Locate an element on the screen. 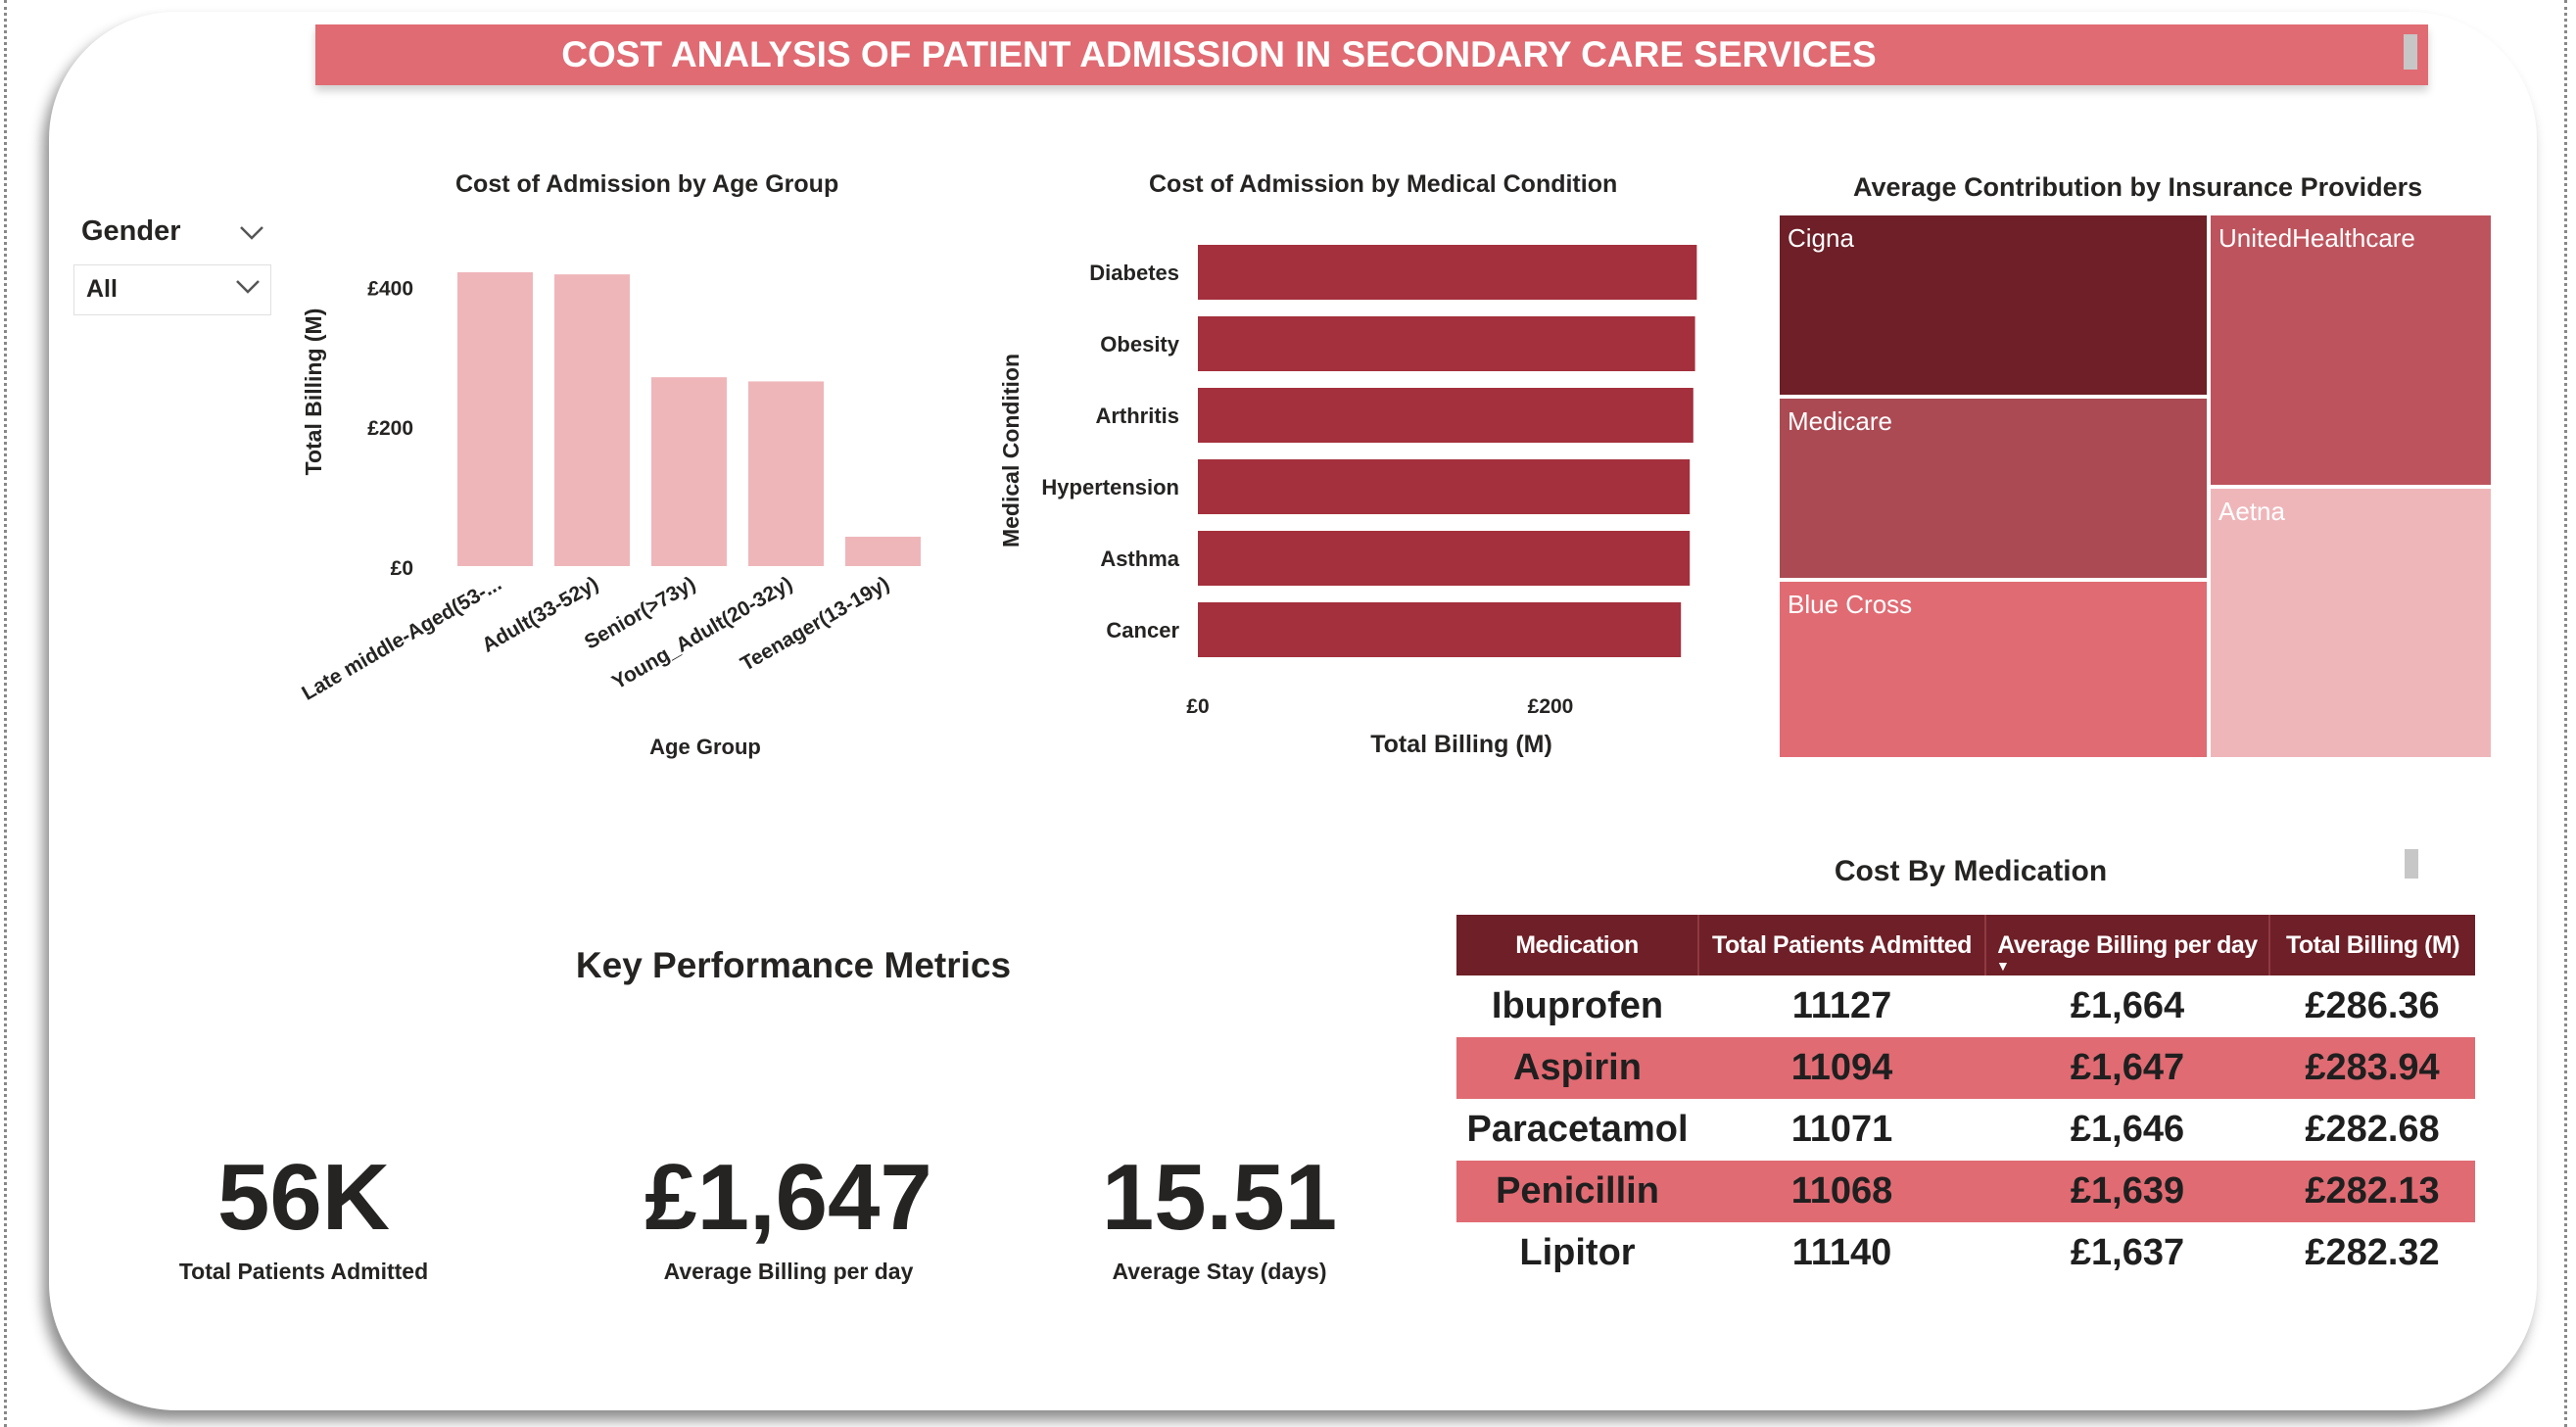 The image size is (2576, 1427). table-cell: Penicillin is located at coordinates (1577, 1191).